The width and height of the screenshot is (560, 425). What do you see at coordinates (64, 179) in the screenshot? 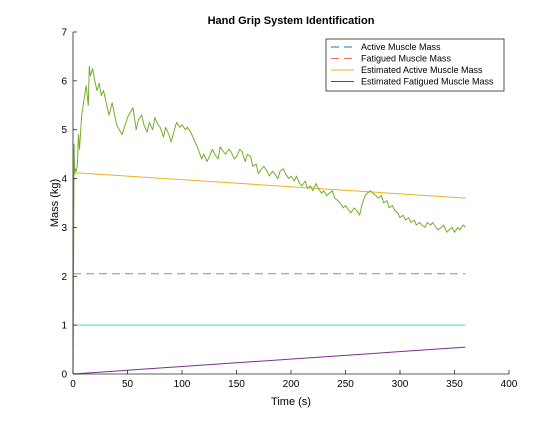
I see `y-tick-label: 4` at bounding box center [64, 179].